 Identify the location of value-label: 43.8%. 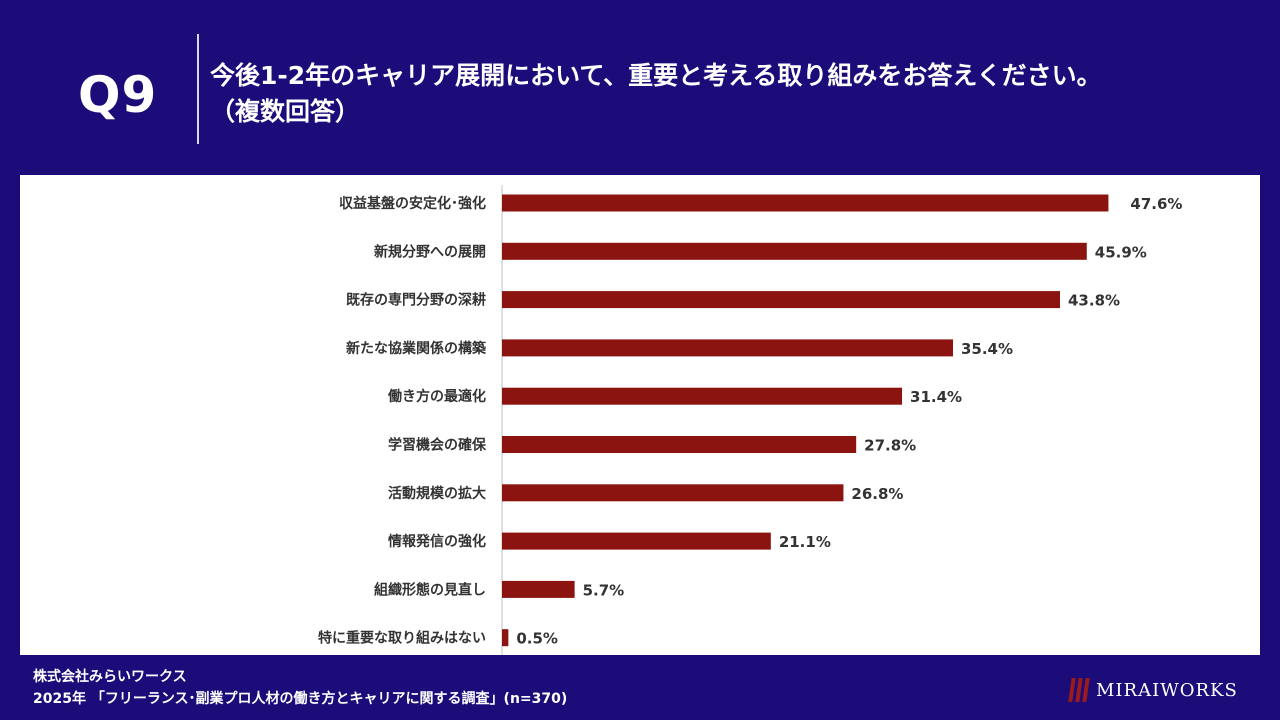
(1094, 301).